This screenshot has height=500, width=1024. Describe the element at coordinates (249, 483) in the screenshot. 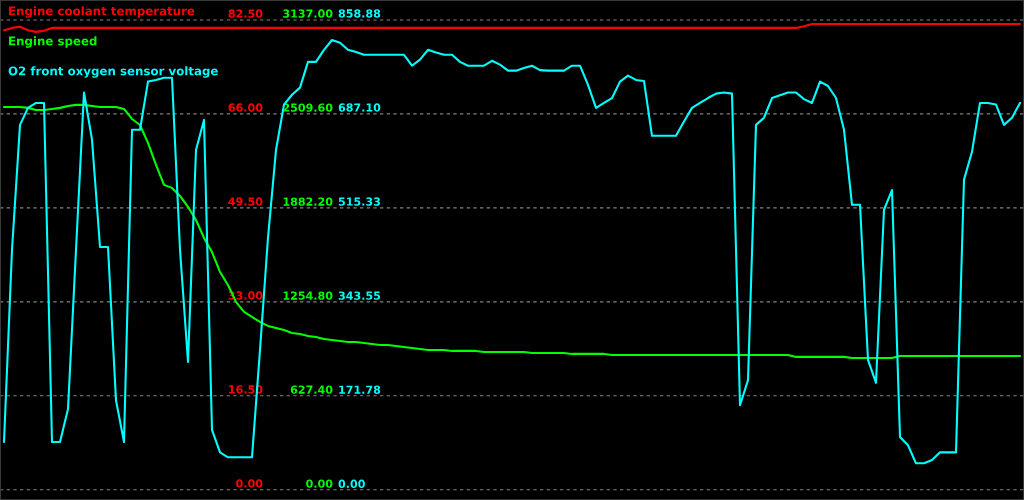

I see `y-tick-label: 0.00` at that location.